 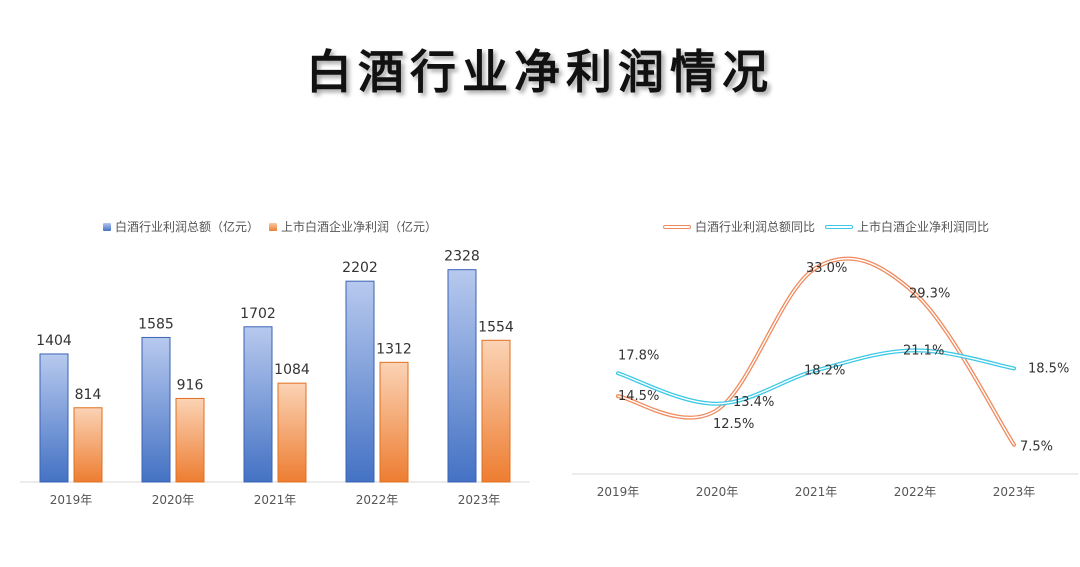 What do you see at coordinates (733, 424) in the screenshot?
I see `data-label: 12.5%` at bounding box center [733, 424].